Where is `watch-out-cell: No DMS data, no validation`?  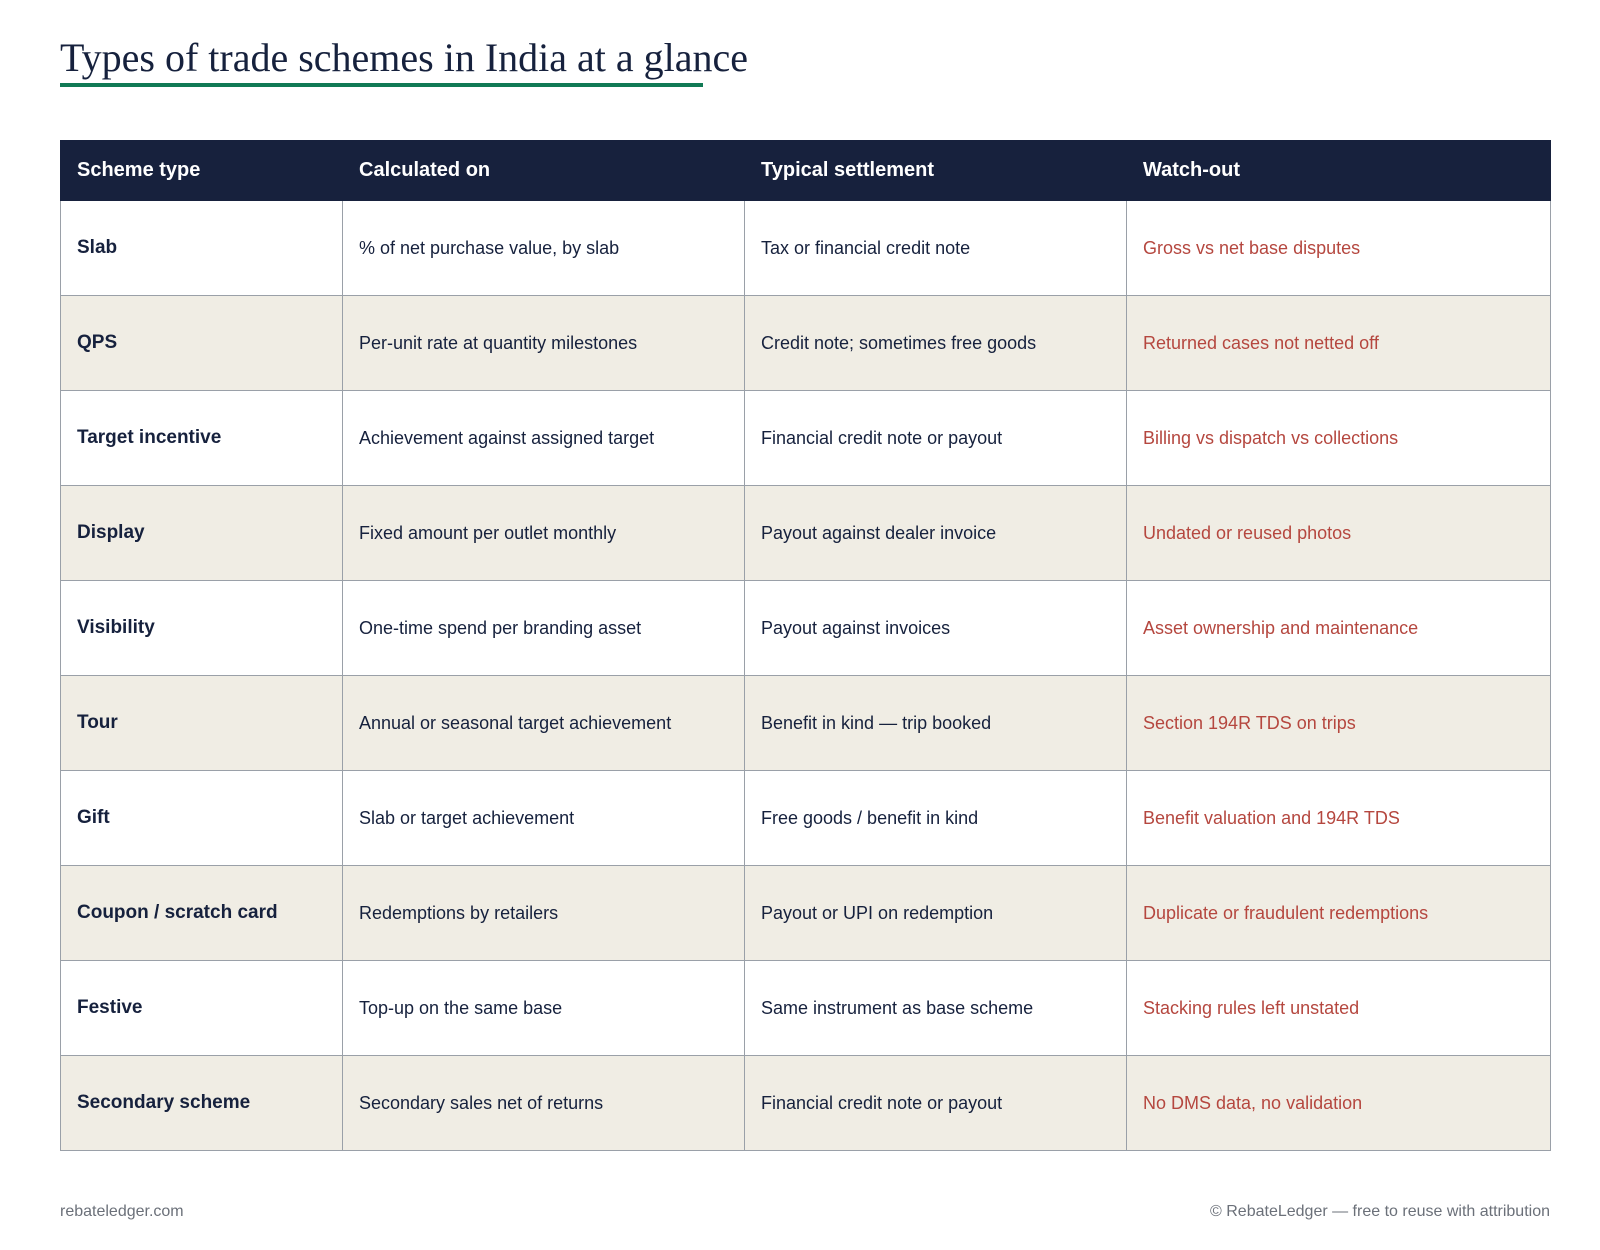
watch-out-cell: No DMS data, no validation is located at coordinates (1338, 1103).